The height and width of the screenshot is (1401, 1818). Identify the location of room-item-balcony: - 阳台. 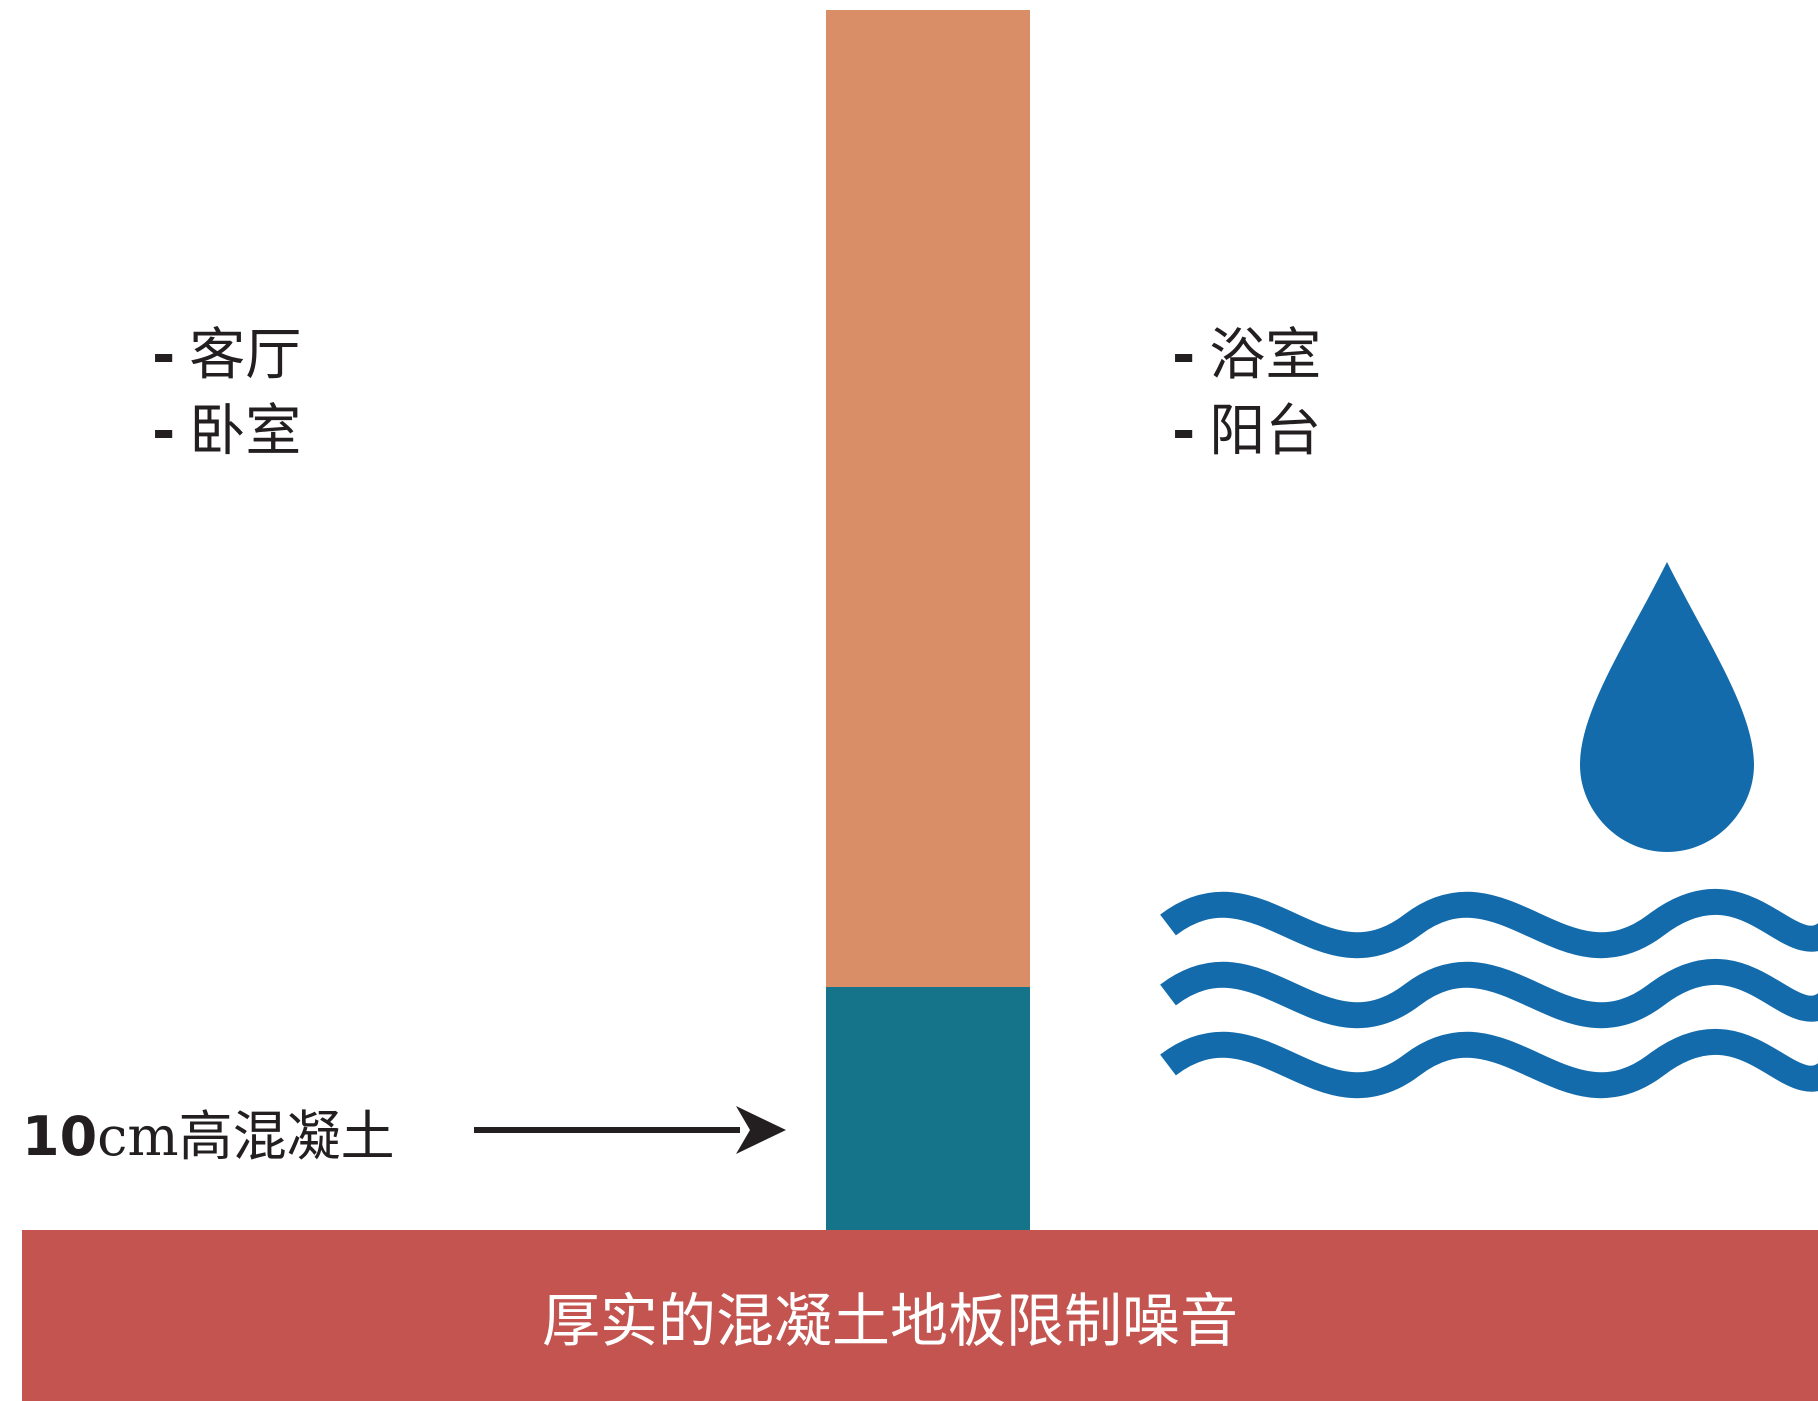
(1246, 432).